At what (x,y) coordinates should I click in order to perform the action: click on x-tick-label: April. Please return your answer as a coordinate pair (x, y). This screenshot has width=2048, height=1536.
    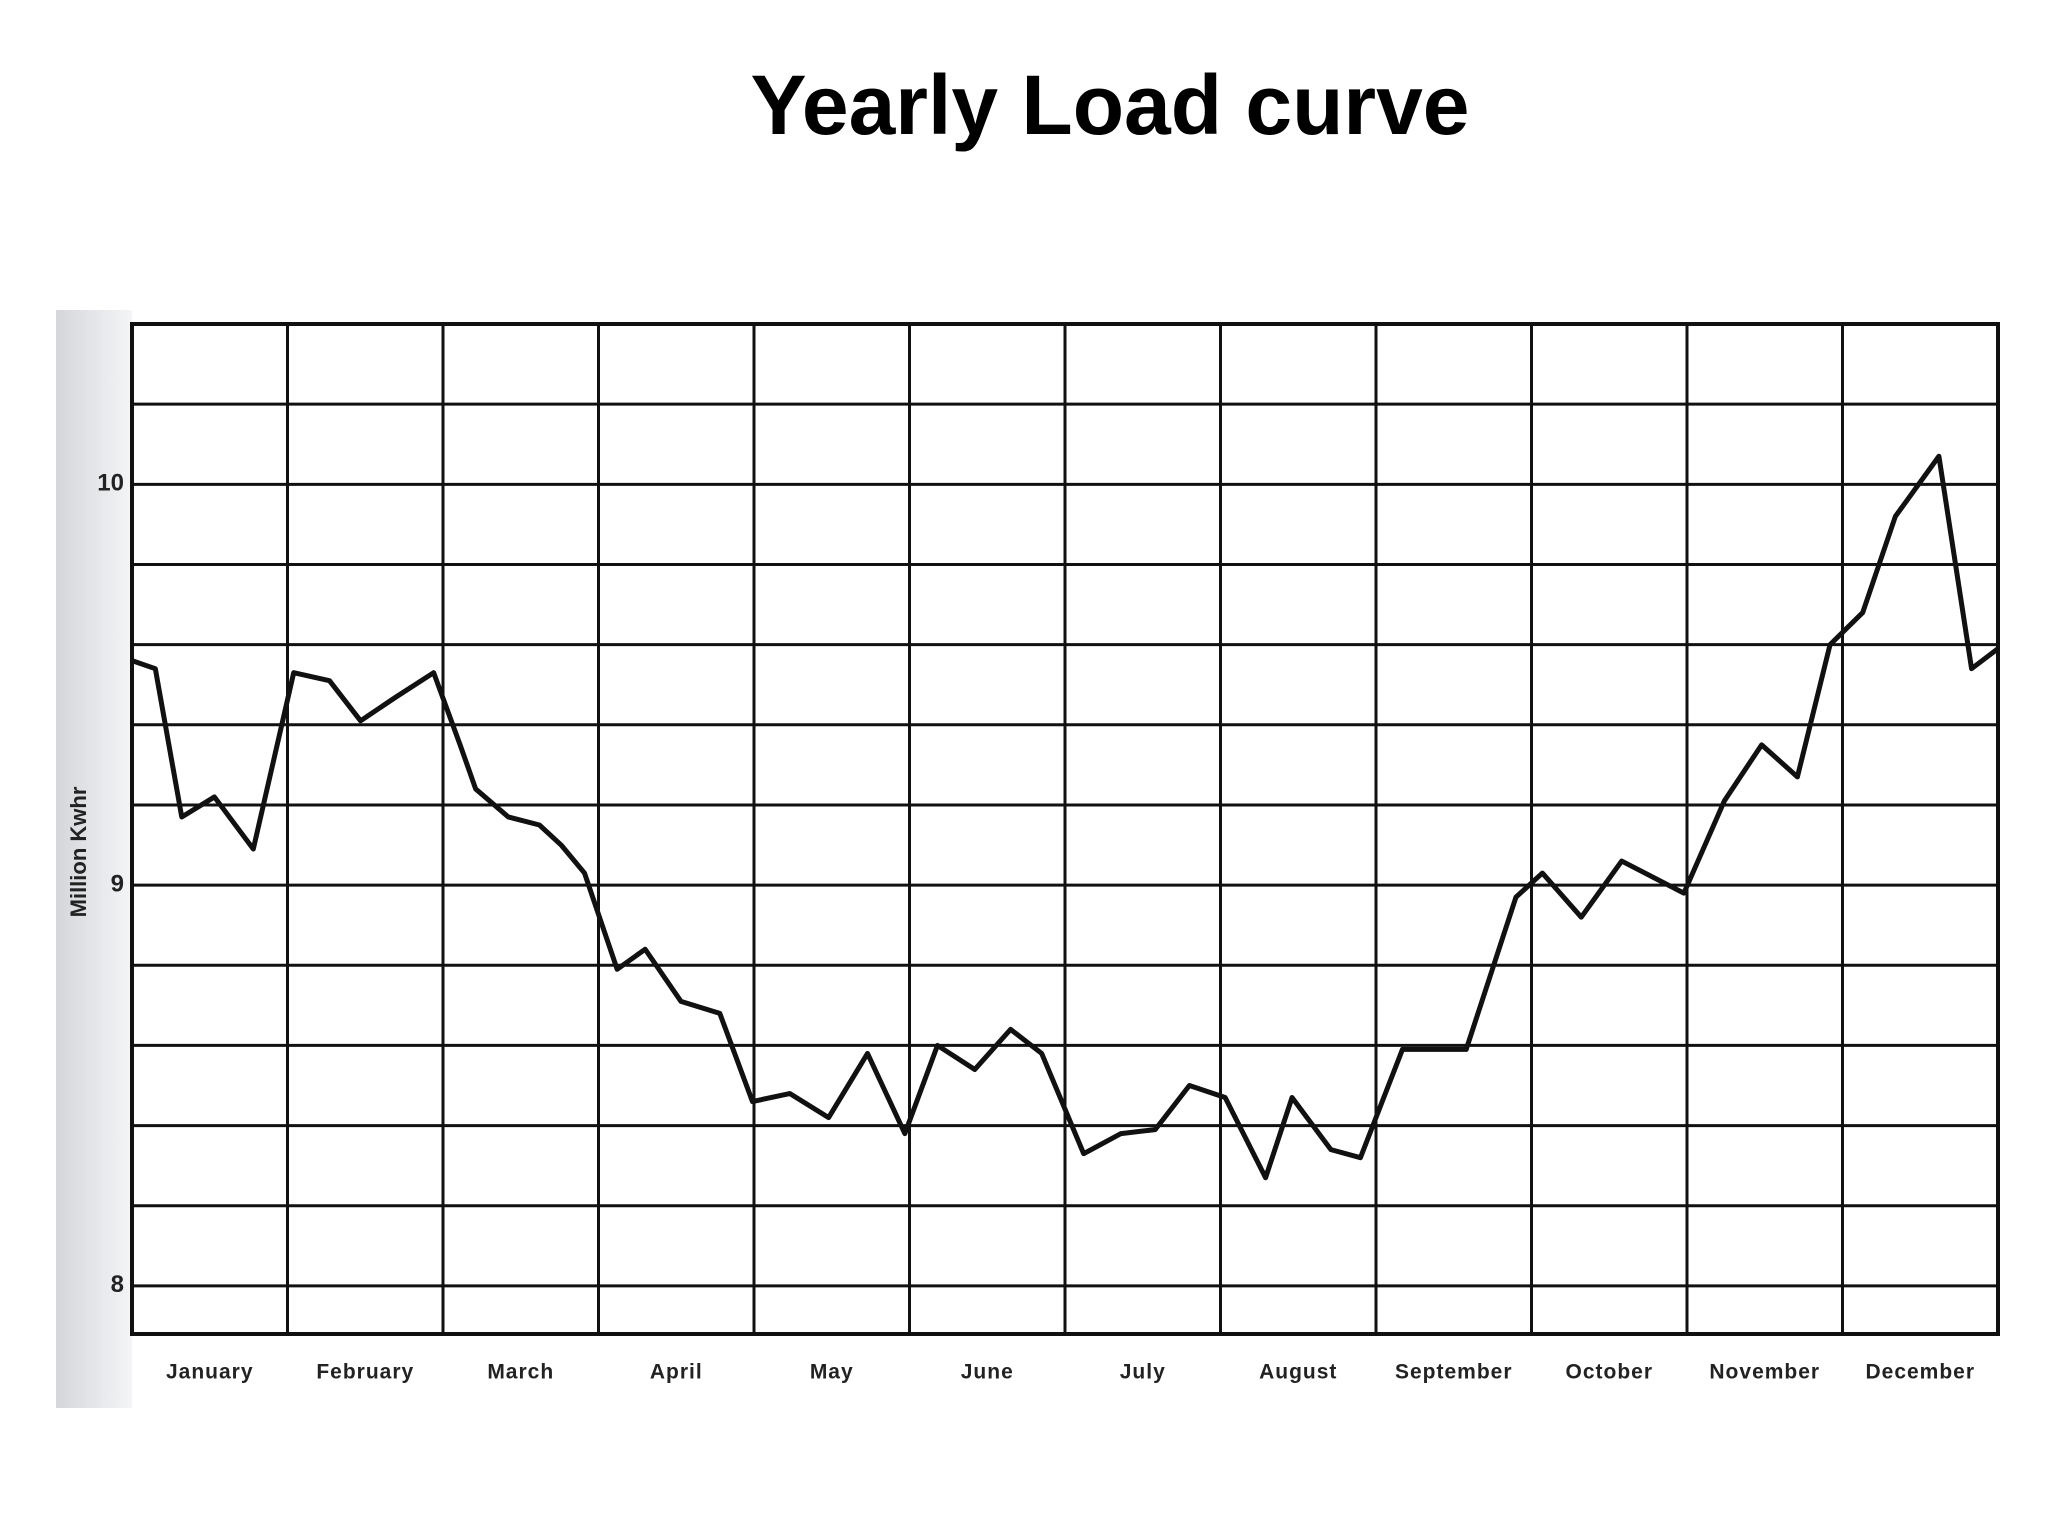
    Looking at the image, I should click on (676, 1372).